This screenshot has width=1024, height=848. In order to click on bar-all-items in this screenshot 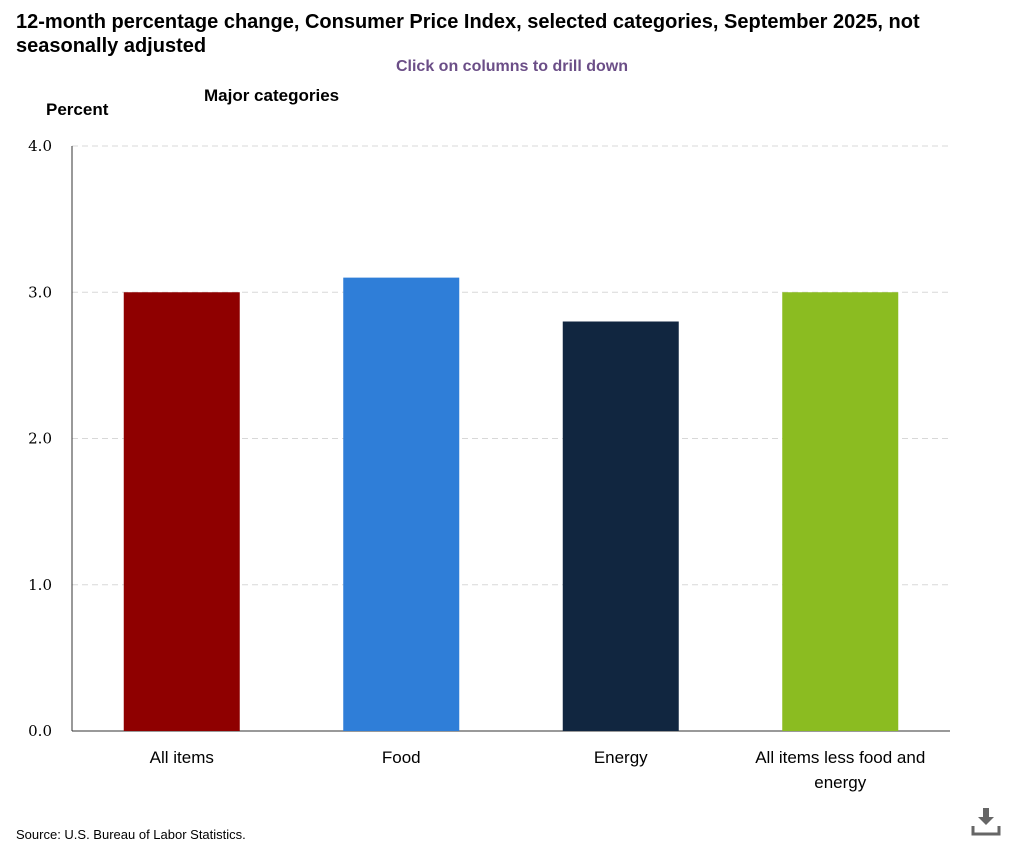, I will do `click(181, 511)`.